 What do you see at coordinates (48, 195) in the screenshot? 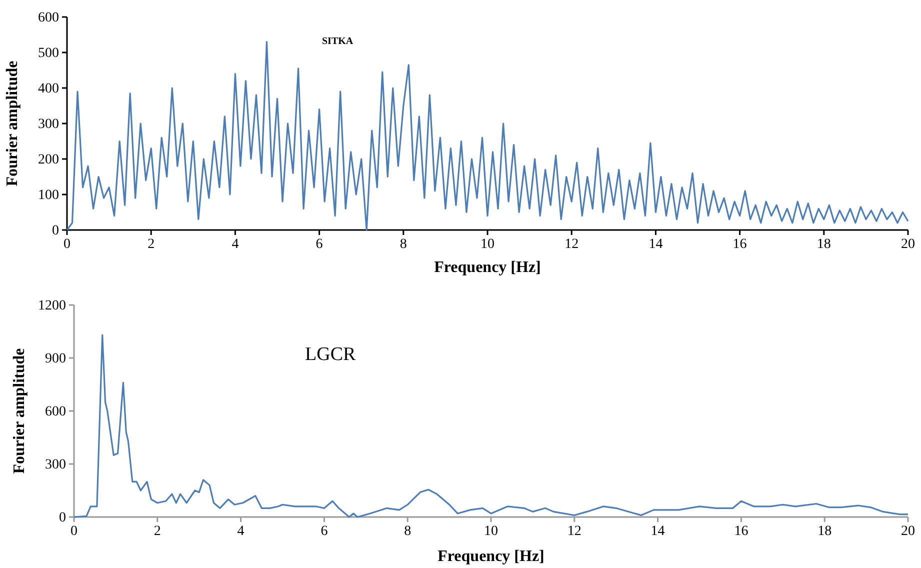
I see `y-tick-label: 100` at bounding box center [48, 195].